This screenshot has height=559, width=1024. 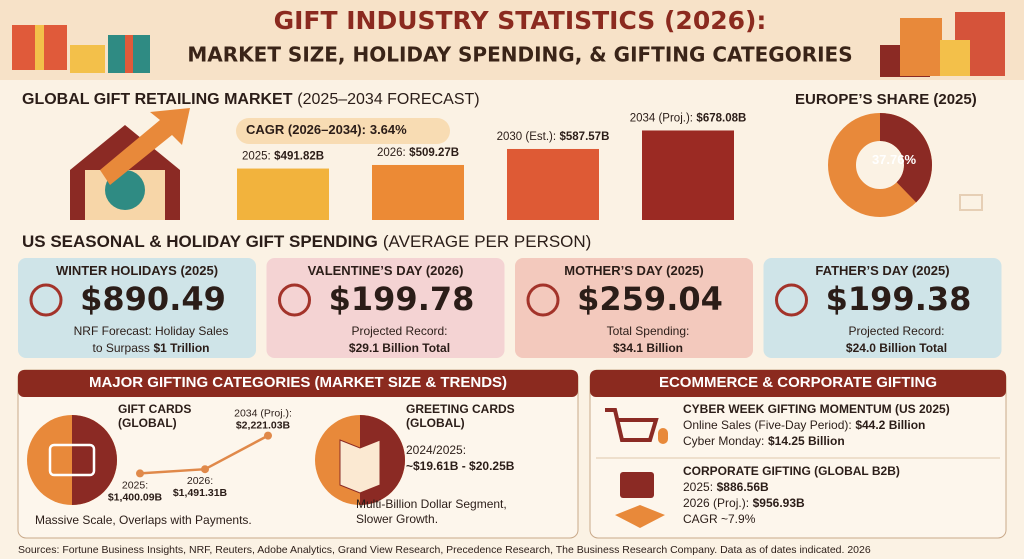 I want to click on section-title: GLOBAL GIFT RETAILING MARKET, so click(x=157, y=99).